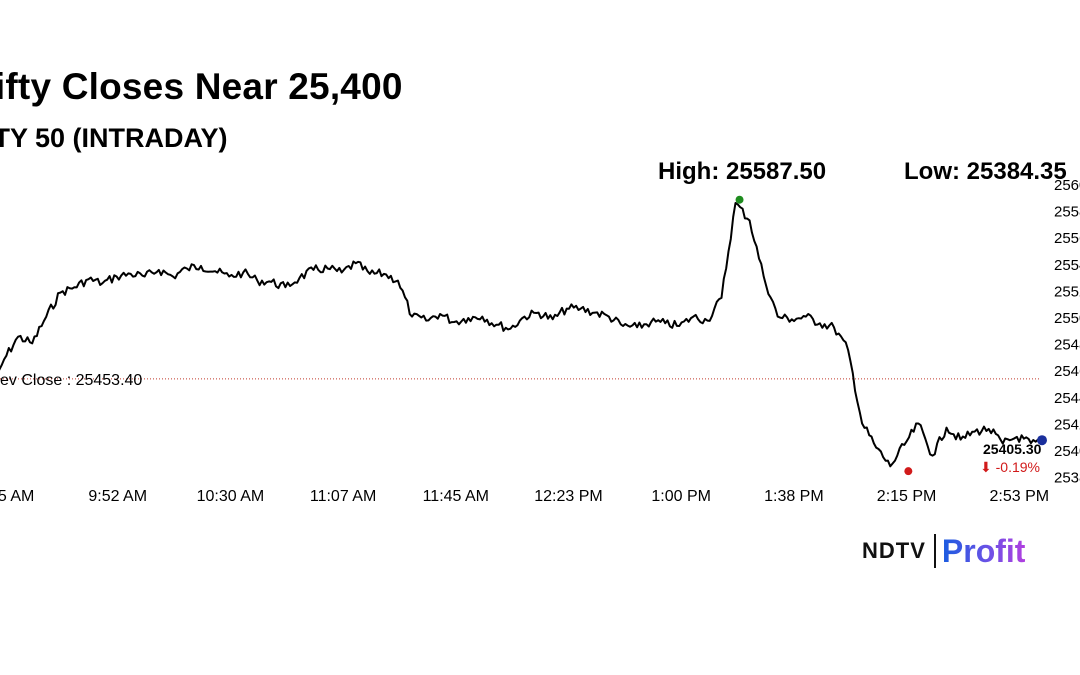  I want to click on x-tick-label: 9:15 AM, so click(17, 496).